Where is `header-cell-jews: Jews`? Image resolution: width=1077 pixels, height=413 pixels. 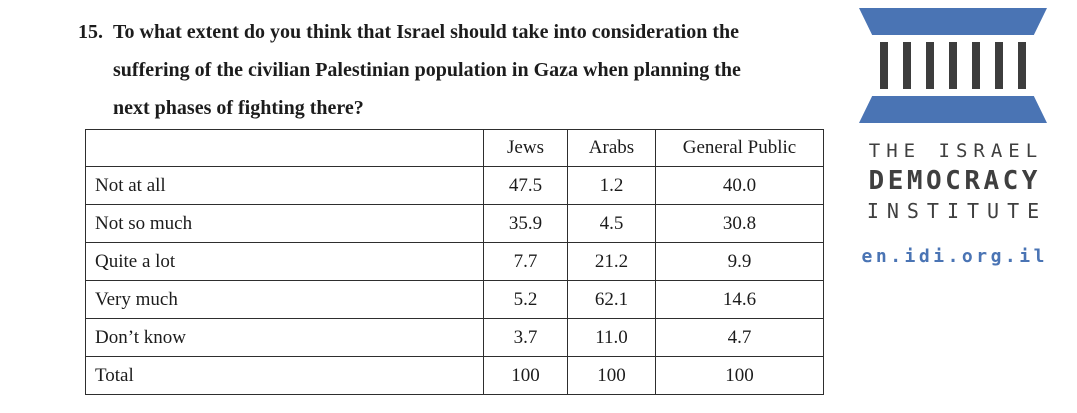
header-cell-jews: Jews is located at coordinates (525, 148).